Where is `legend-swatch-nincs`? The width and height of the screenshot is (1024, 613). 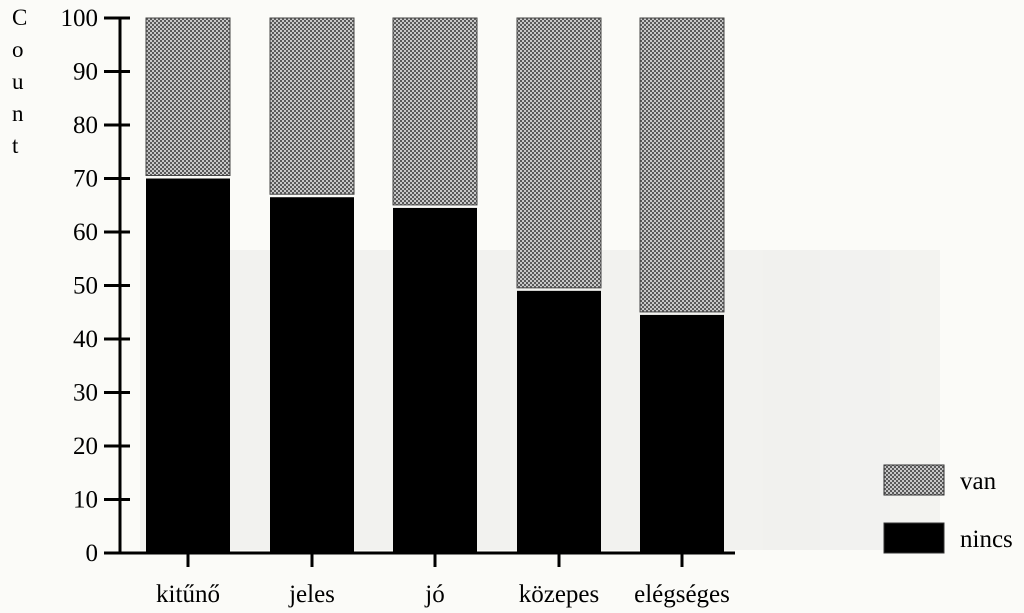 legend-swatch-nincs is located at coordinates (914, 538).